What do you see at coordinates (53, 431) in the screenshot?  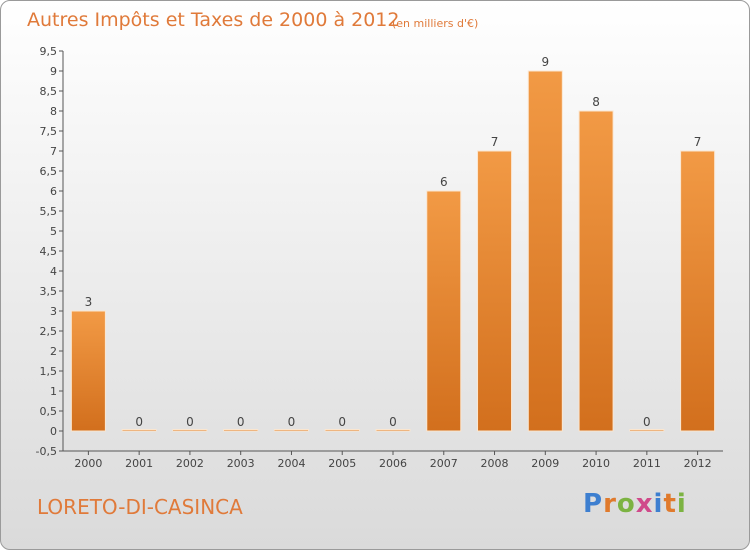 I see `y-tick-label: 0` at bounding box center [53, 431].